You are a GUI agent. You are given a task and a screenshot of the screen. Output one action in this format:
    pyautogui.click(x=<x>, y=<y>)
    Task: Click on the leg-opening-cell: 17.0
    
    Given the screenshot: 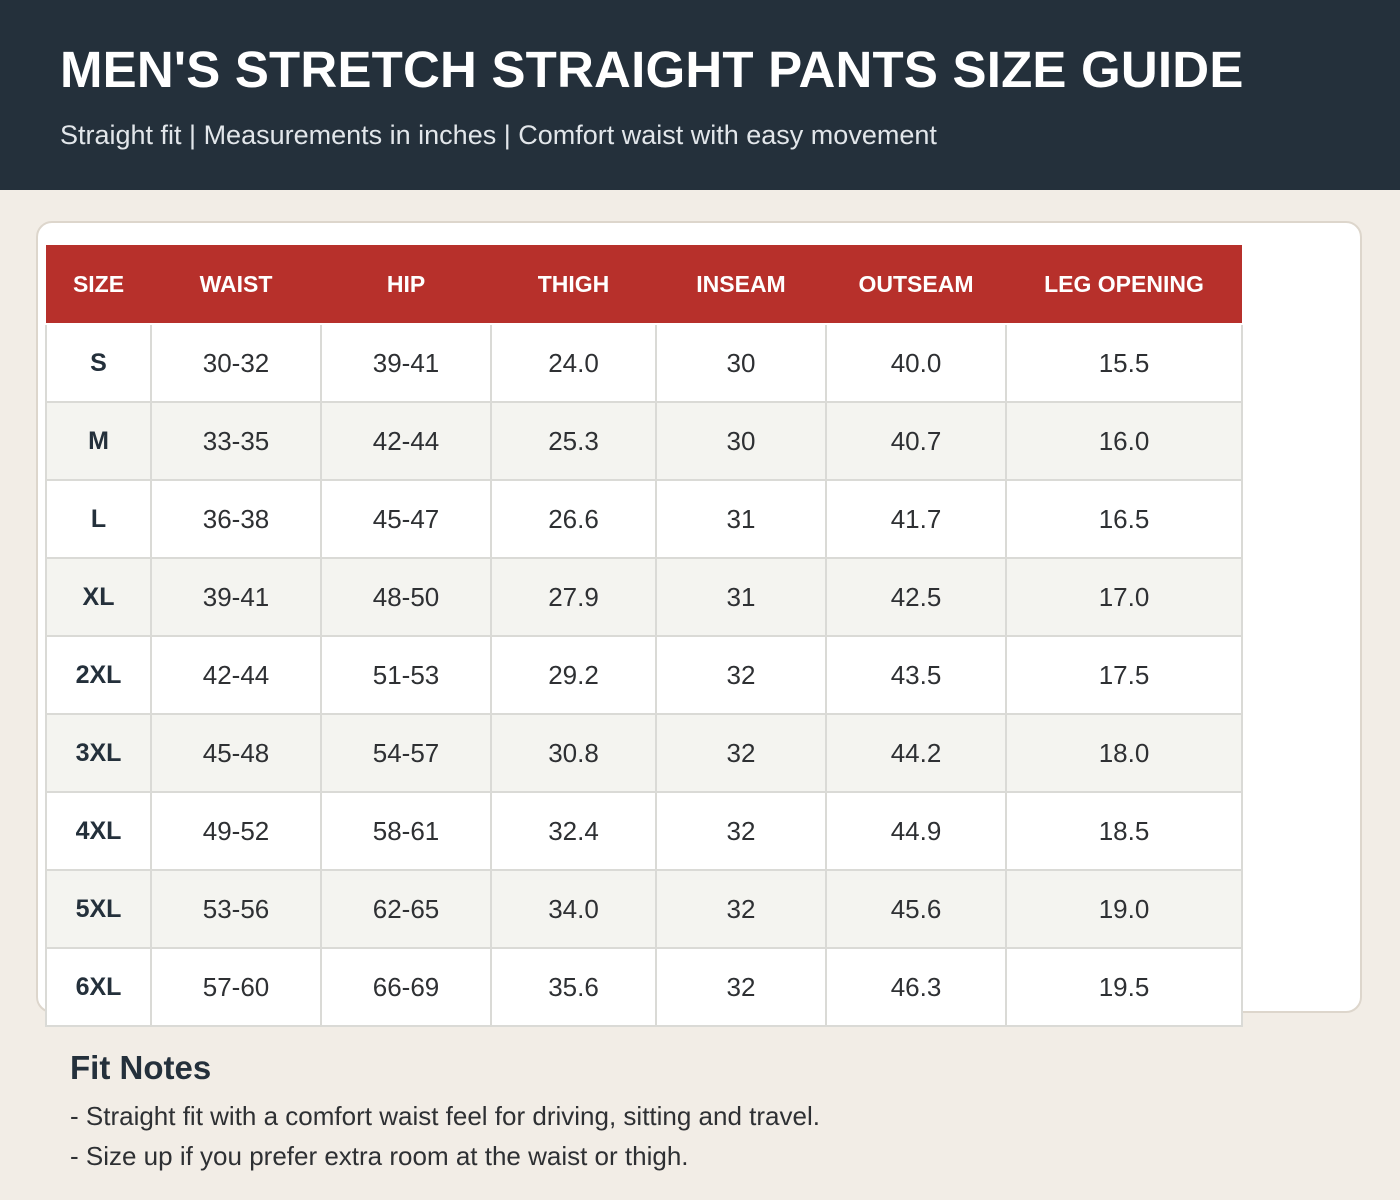 What is the action you would take?
    pyautogui.click(x=1124, y=597)
    